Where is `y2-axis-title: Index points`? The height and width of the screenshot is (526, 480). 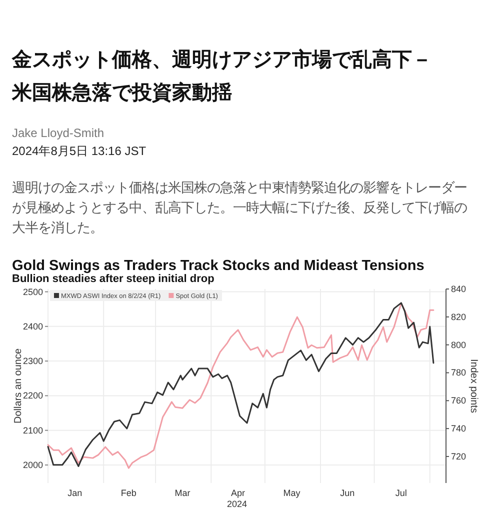
y2-axis-title: Index points is located at coordinates (473, 386).